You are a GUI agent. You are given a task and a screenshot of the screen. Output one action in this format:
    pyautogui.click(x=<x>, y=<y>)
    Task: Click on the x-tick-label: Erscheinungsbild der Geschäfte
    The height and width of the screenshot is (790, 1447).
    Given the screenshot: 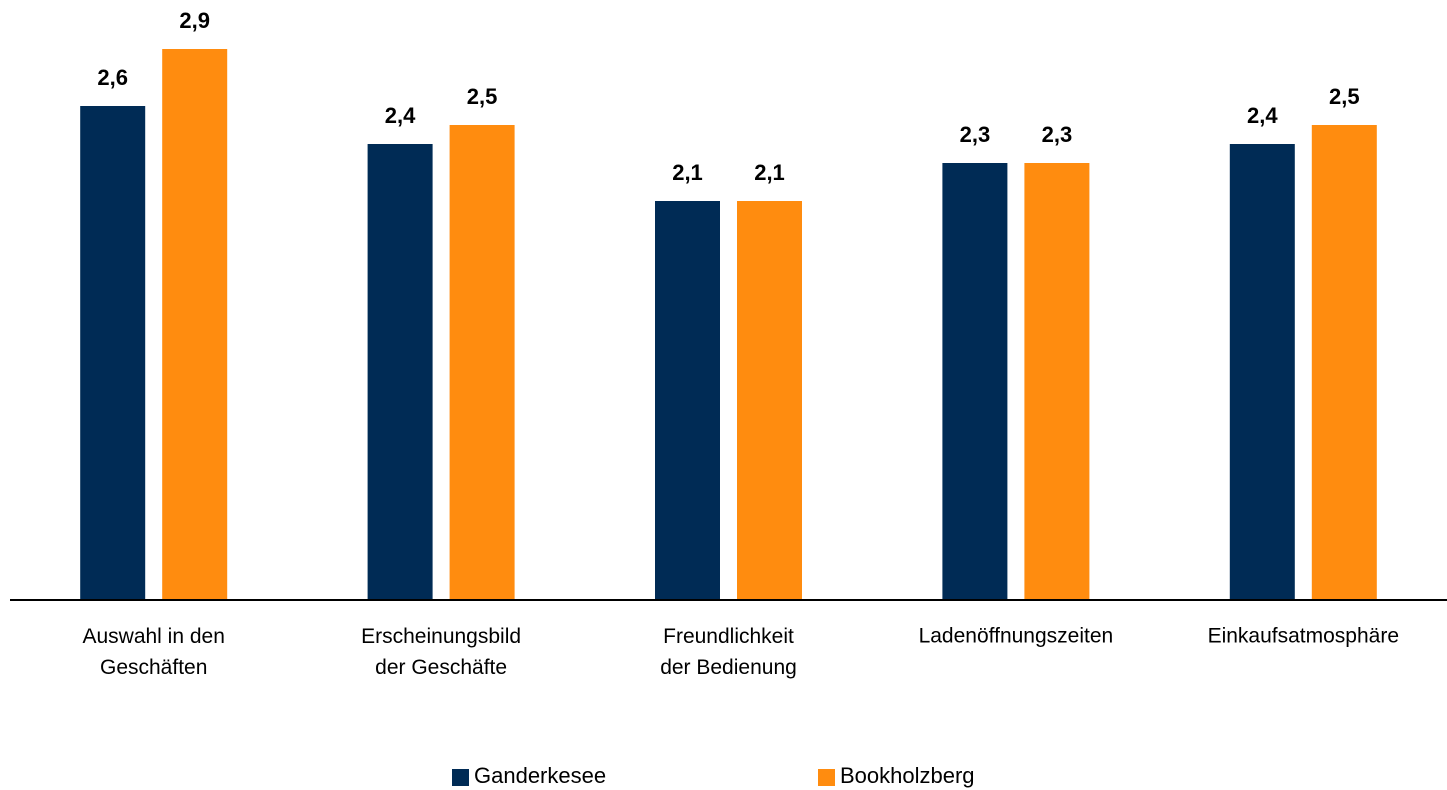 What is the action you would take?
    pyautogui.click(x=441, y=652)
    